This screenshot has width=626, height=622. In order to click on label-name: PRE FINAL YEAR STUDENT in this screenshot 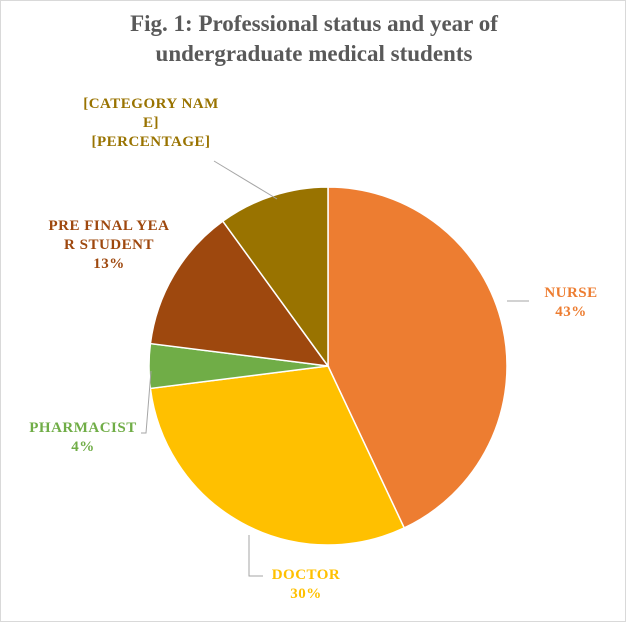, I will do `click(109, 235)`.